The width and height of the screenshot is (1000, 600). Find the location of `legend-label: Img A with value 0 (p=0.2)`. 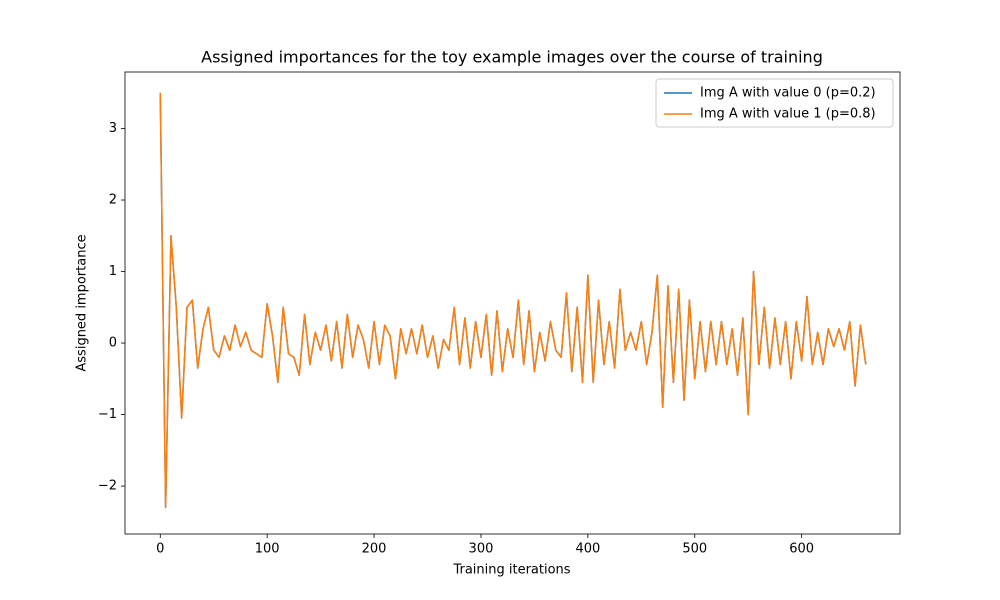

legend-label: Img A with value 0 (p=0.2) is located at coordinates (788, 93).